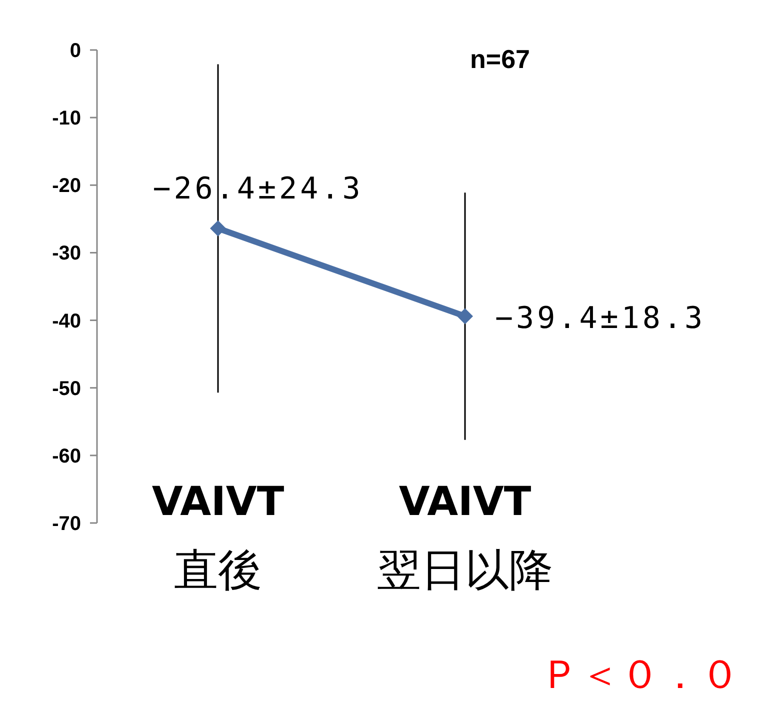 This screenshot has height=710, width=759. I want to click on y-tick-label: -20, so click(66, 186).